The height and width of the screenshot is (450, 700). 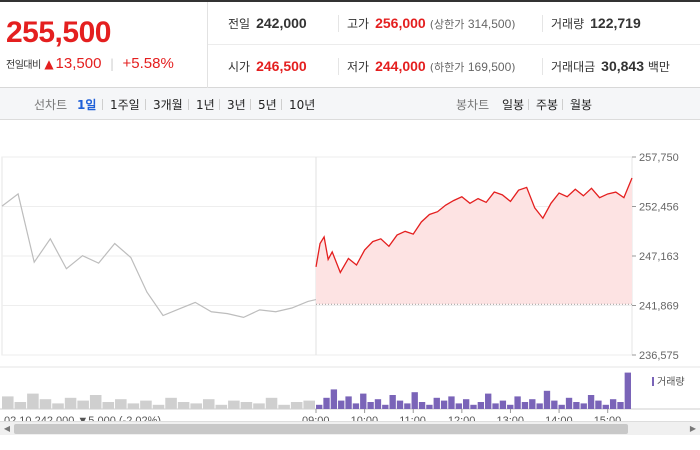 What do you see at coordinates (400, 66) in the screenshot?
I see `stat-value: 244,000` at bounding box center [400, 66].